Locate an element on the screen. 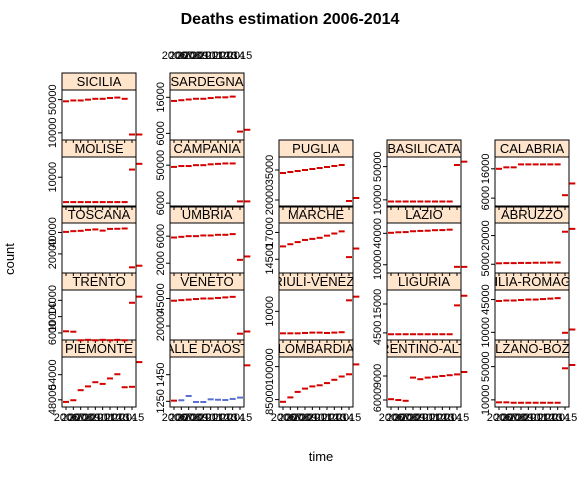 The image size is (585, 478). strip-label: TRENTINO-ALTO is located at coordinates (424, 348).